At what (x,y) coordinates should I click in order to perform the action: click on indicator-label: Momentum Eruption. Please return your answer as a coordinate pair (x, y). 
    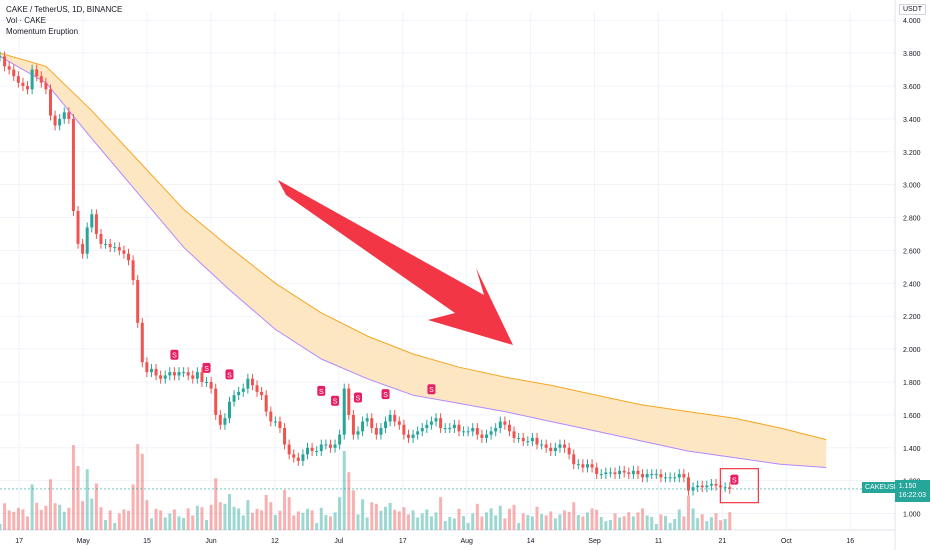
    Looking at the image, I should click on (42, 31).